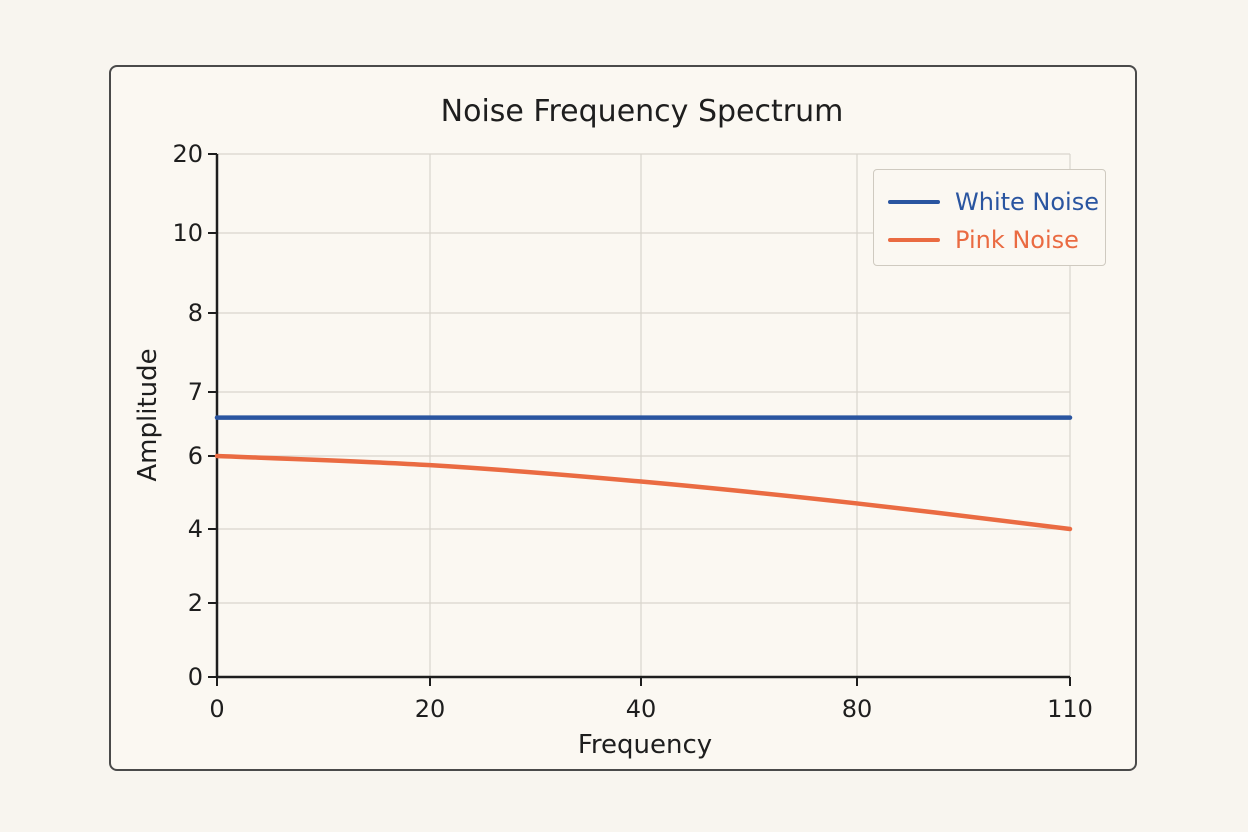  Describe the element at coordinates (195, 456) in the screenshot. I see `y-tick-label: 6` at that location.